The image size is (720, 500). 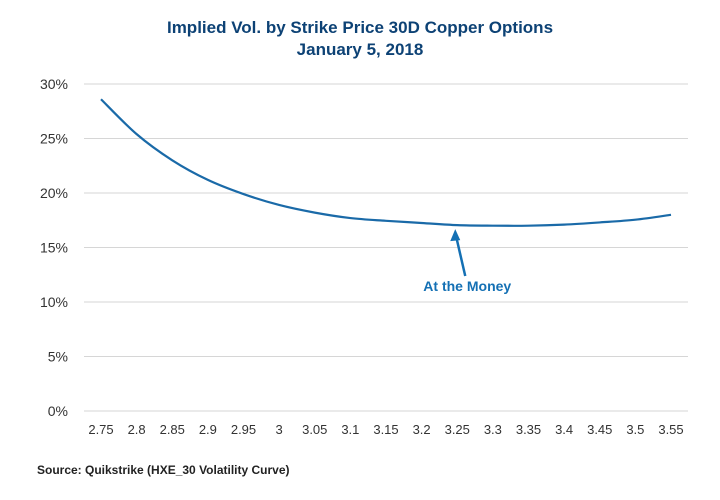 I want to click on x-tick-label: 3.1, so click(x=350, y=429).